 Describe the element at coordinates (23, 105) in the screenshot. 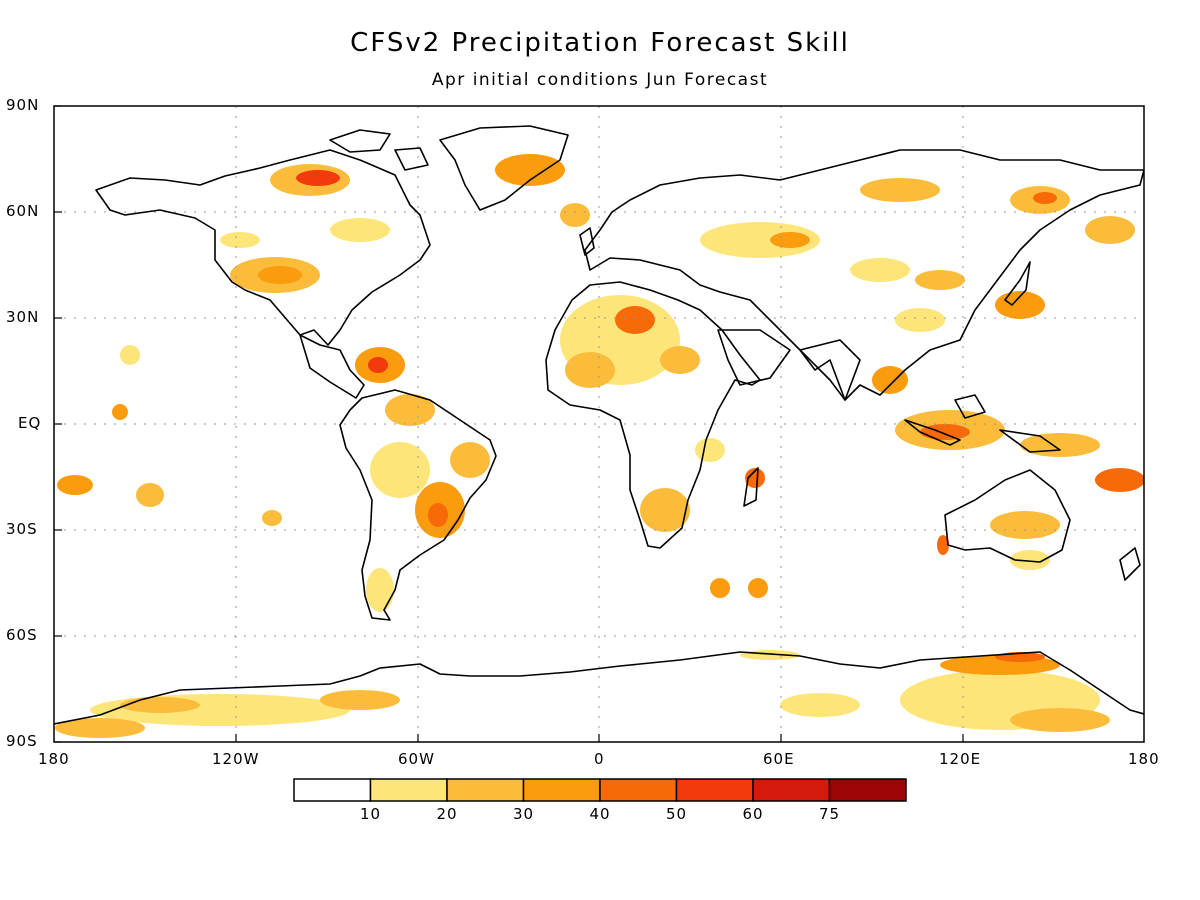

I see `lat-label-90n: 90N` at that location.